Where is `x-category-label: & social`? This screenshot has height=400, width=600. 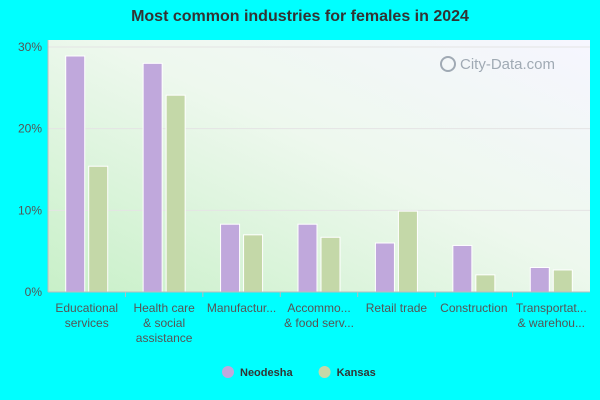
x-category-label: & social is located at coordinates (164, 323).